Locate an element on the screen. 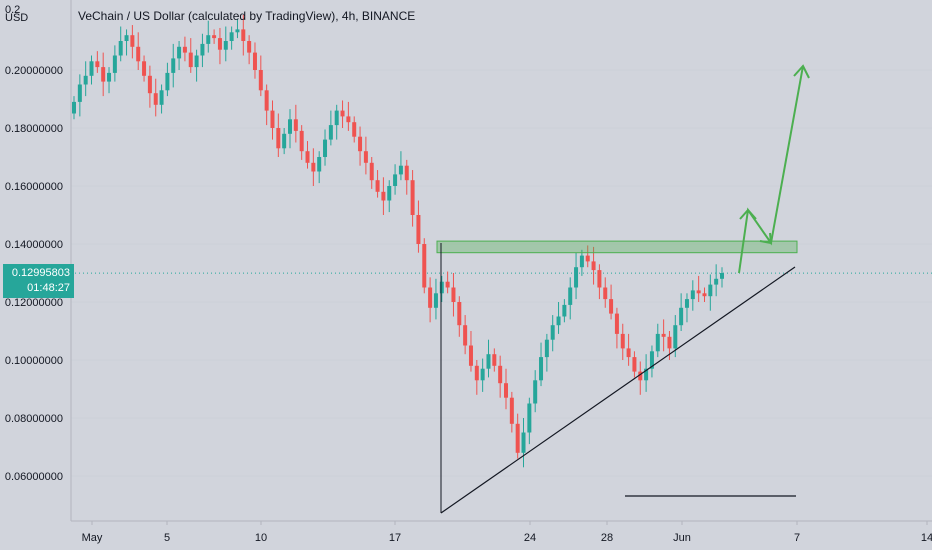 The width and height of the screenshot is (932, 550). current-price-value: 0.12995803 is located at coordinates (40, 273).